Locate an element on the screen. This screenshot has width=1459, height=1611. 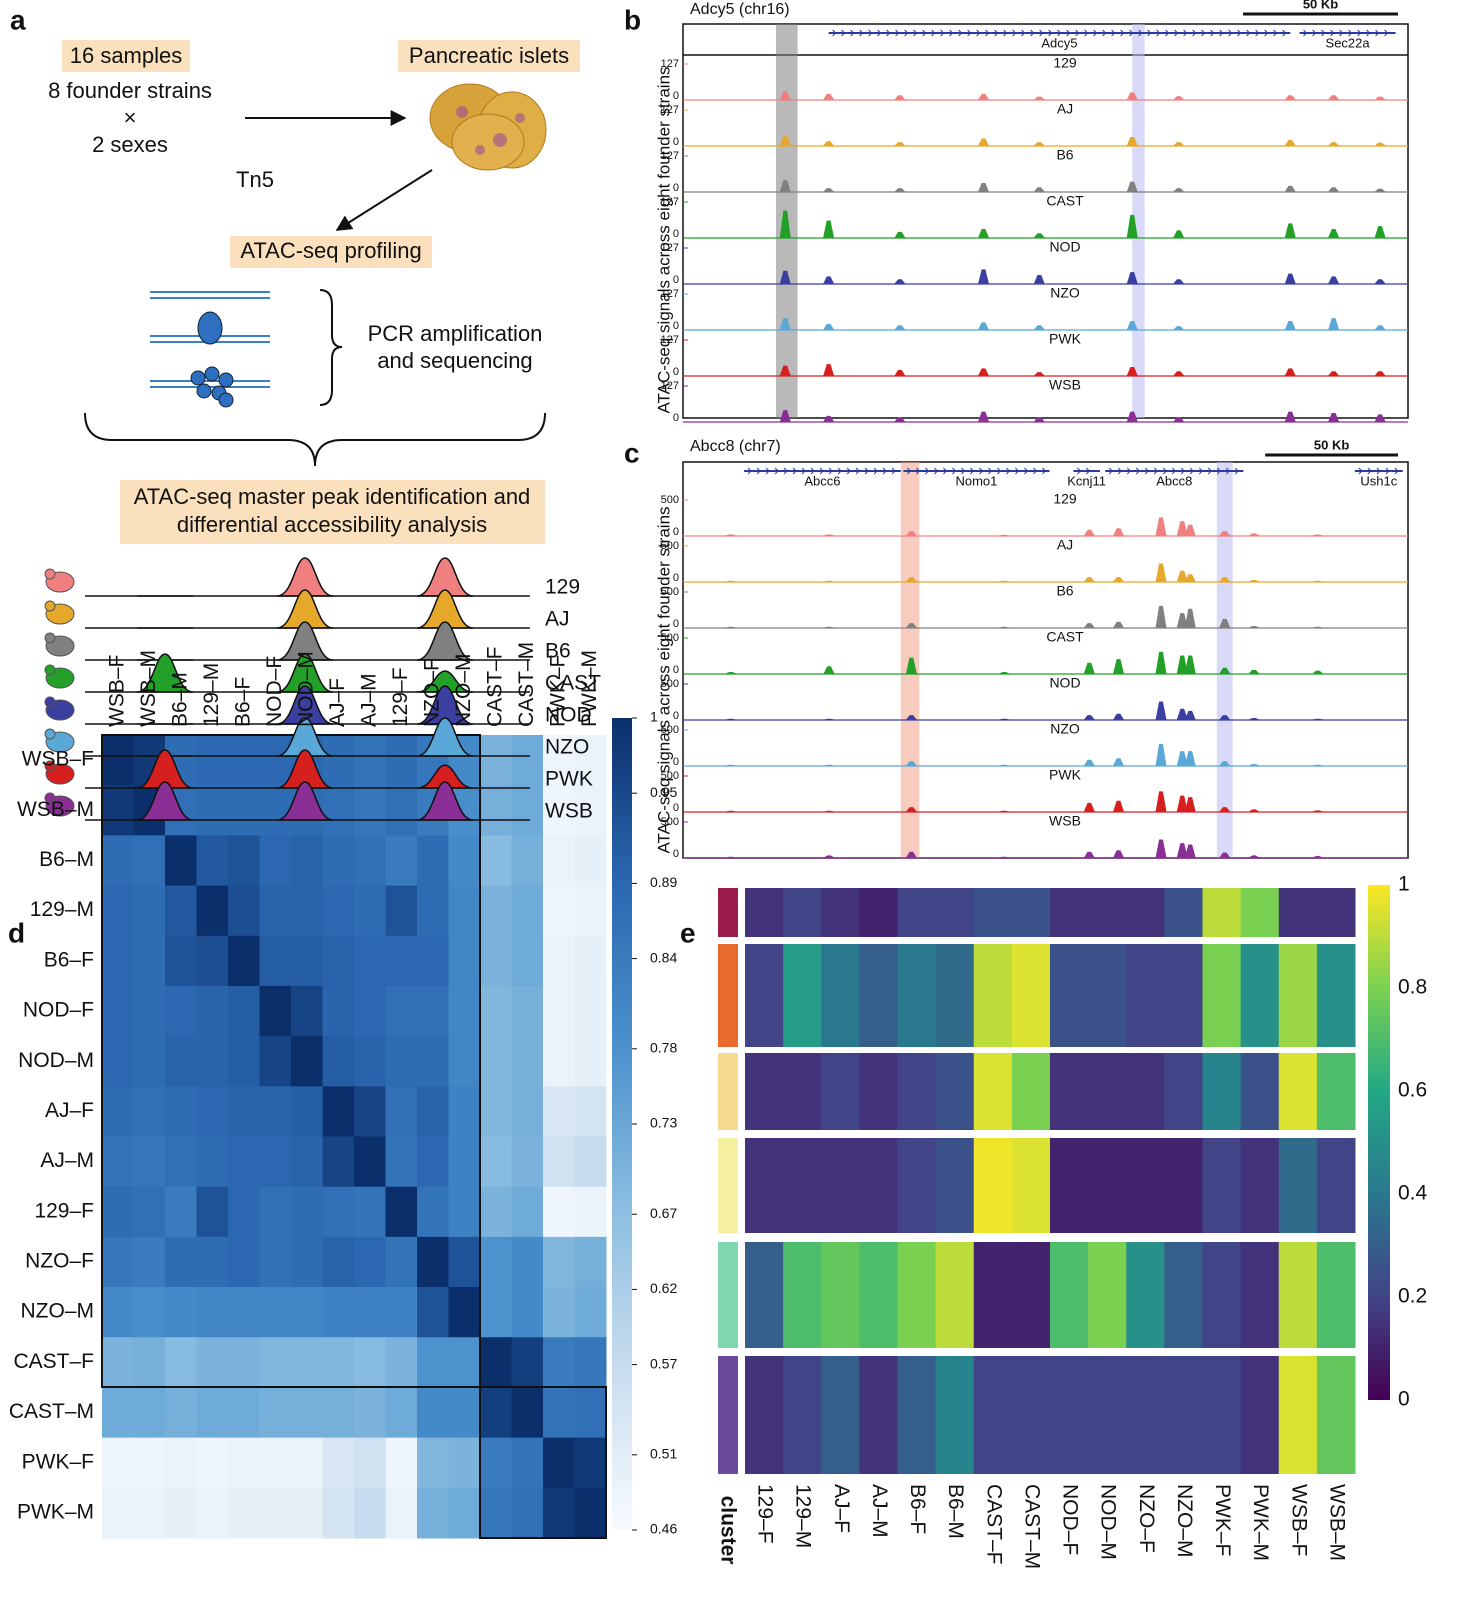
column-label: NOD–F is located at coordinates (274, 691).